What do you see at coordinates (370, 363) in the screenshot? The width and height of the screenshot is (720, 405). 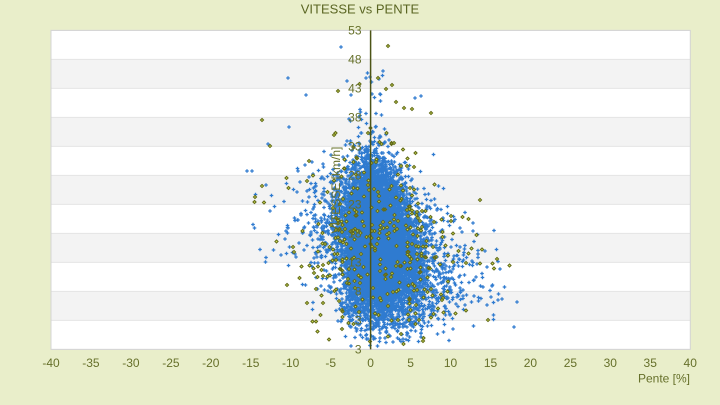 I see `svg-text: 0` at bounding box center [370, 363].